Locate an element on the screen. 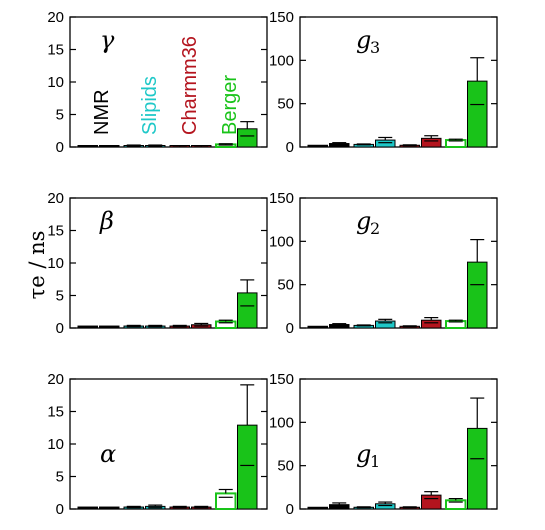  panel-label-subscript: 1 is located at coordinates (375, 461).